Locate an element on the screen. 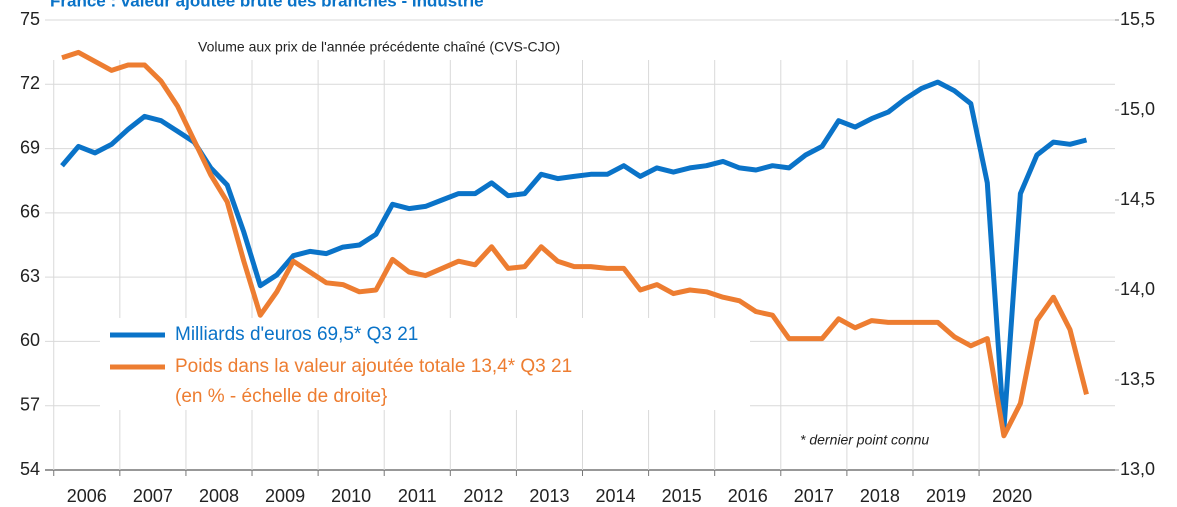 Image resolution: width=1177 pixels, height=507 pixels. y2-tick-label: 14,5 is located at coordinates (1137, 199).